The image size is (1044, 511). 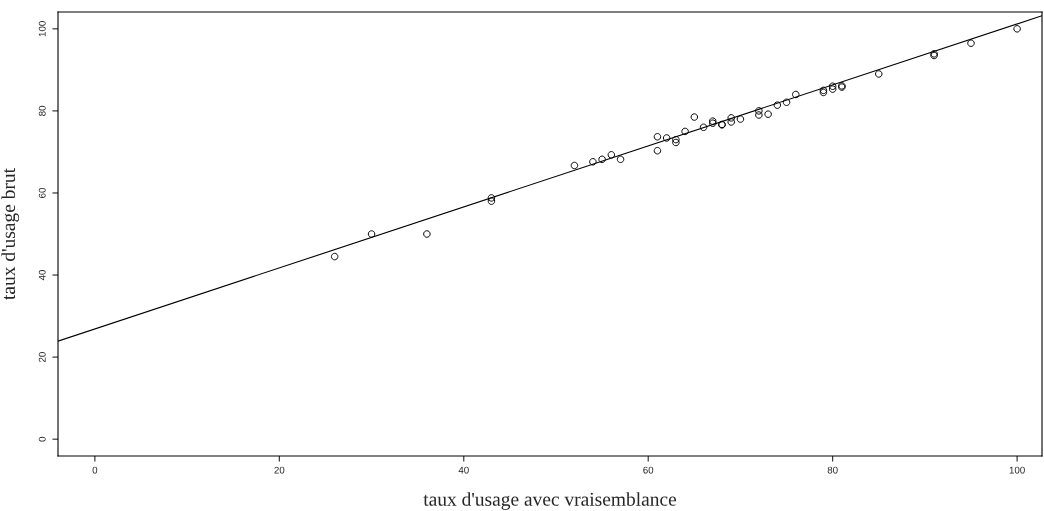 What do you see at coordinates (42, 192) in the screenshot?
I see `y-tick-label: 60` at bounding box center [42, 192].